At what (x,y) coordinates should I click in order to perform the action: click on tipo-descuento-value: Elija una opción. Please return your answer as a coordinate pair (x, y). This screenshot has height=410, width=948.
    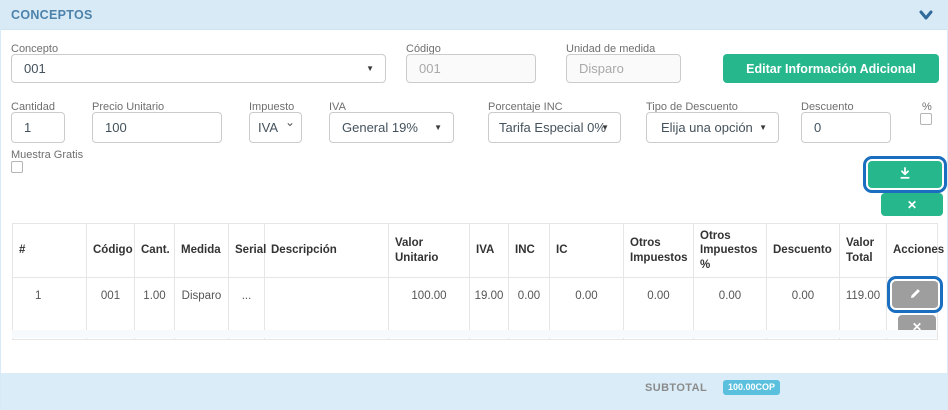
    Looking at the image, I should click on (707, 127).